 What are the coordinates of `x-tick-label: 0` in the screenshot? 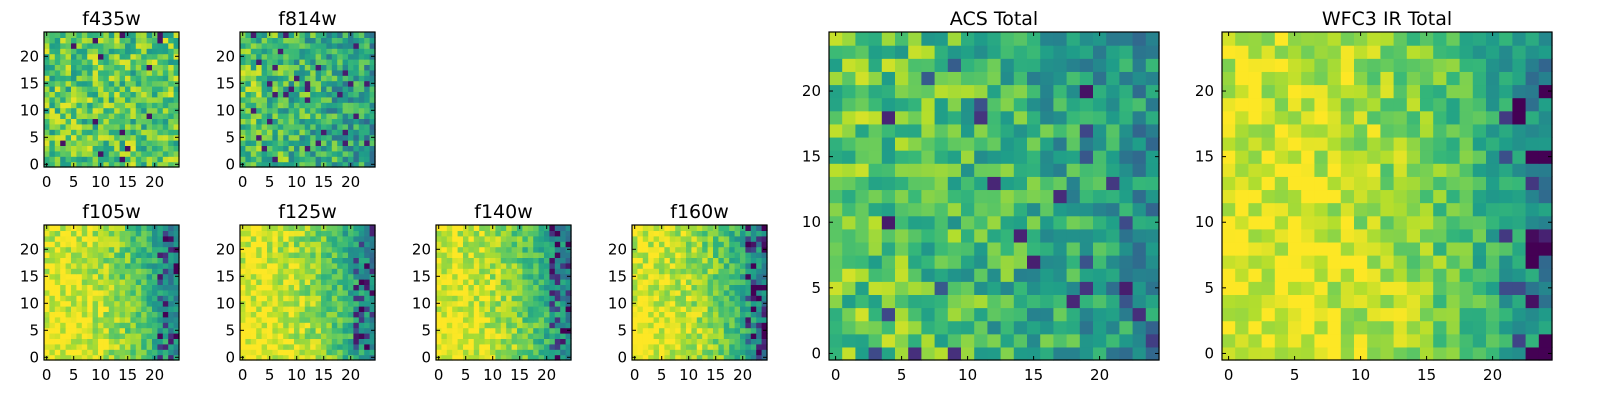 It's located at (635, 375).